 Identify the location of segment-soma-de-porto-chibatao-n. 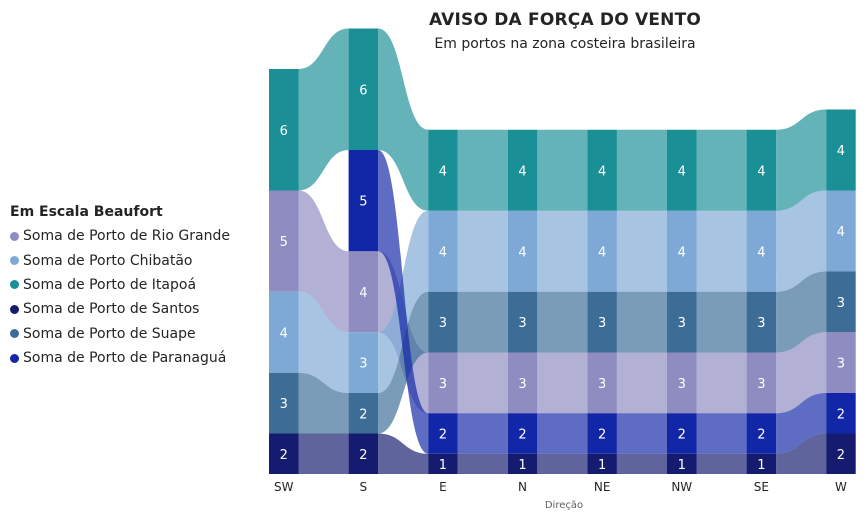
(522, 251).